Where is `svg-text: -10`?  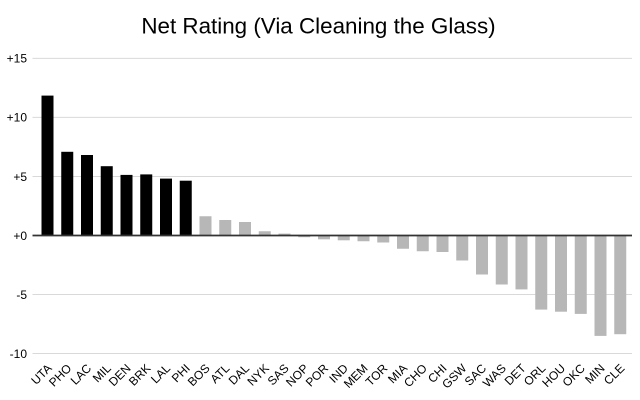 svg-text: -10 is located at coordinates (19, 354).